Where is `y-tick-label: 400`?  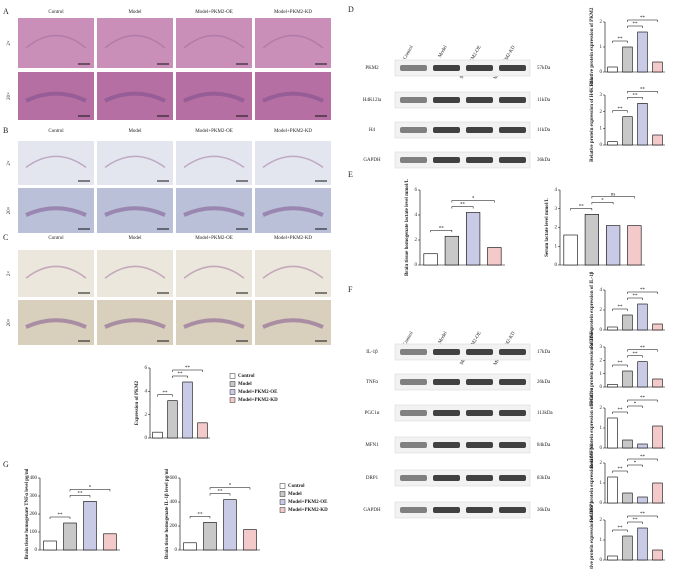
y-tick-label: 400 is located at coordinates (174, 502).